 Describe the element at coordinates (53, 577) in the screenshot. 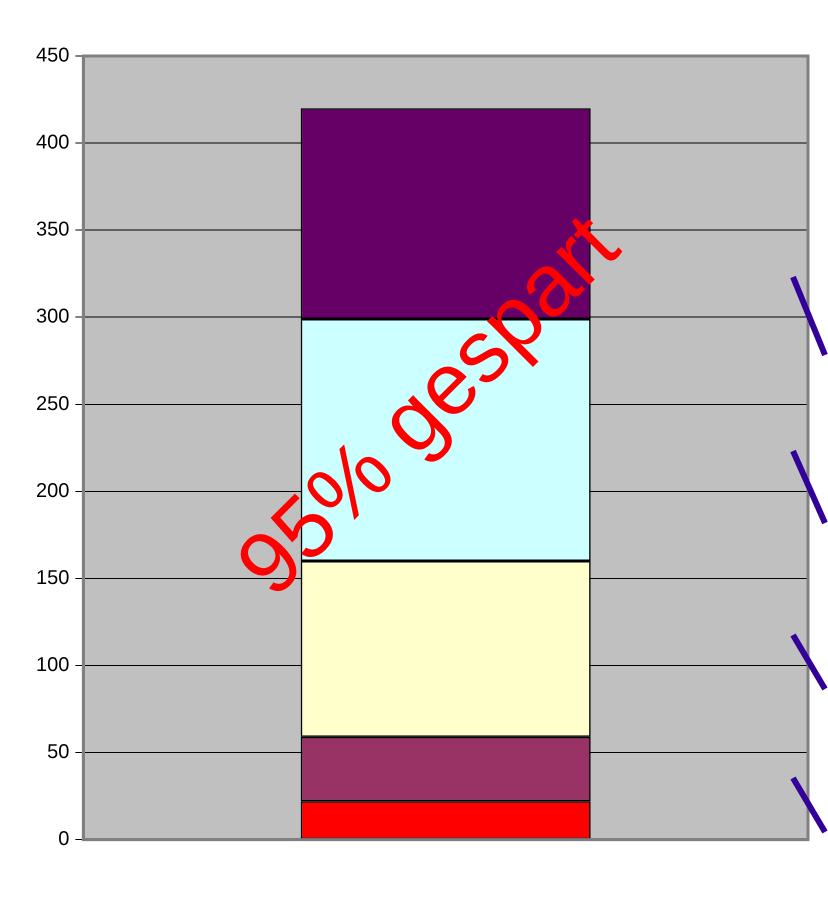

I see `y-tick-label: 150` at that location.